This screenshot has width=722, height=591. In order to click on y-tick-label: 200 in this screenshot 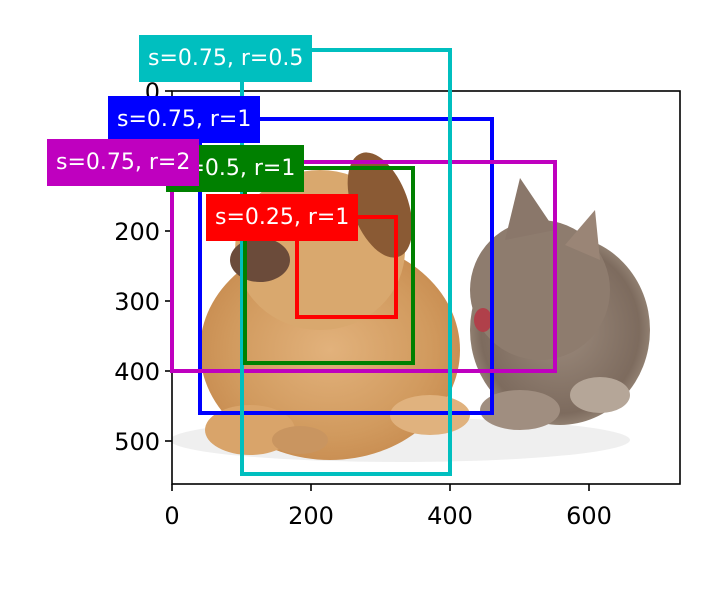, I will do `click(137, 232)`.